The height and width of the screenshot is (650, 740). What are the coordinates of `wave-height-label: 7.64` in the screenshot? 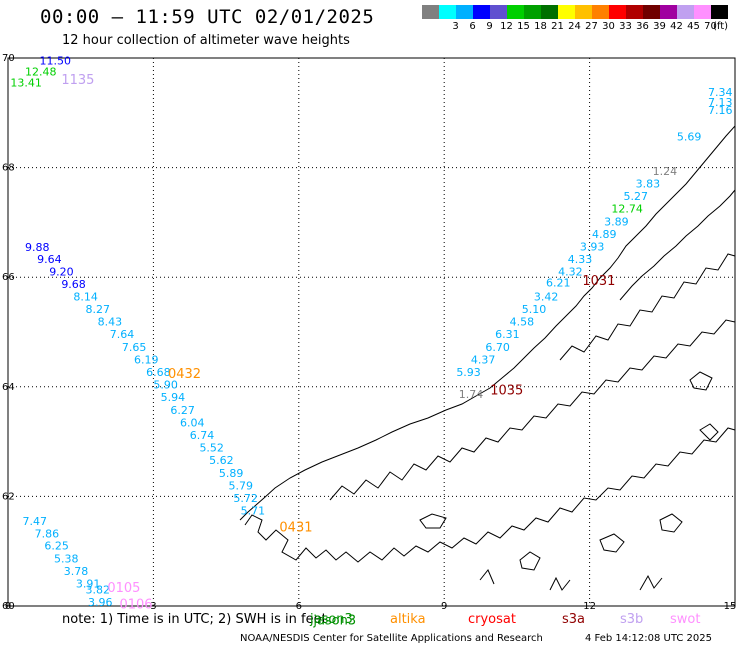 It's located at (122, 334).